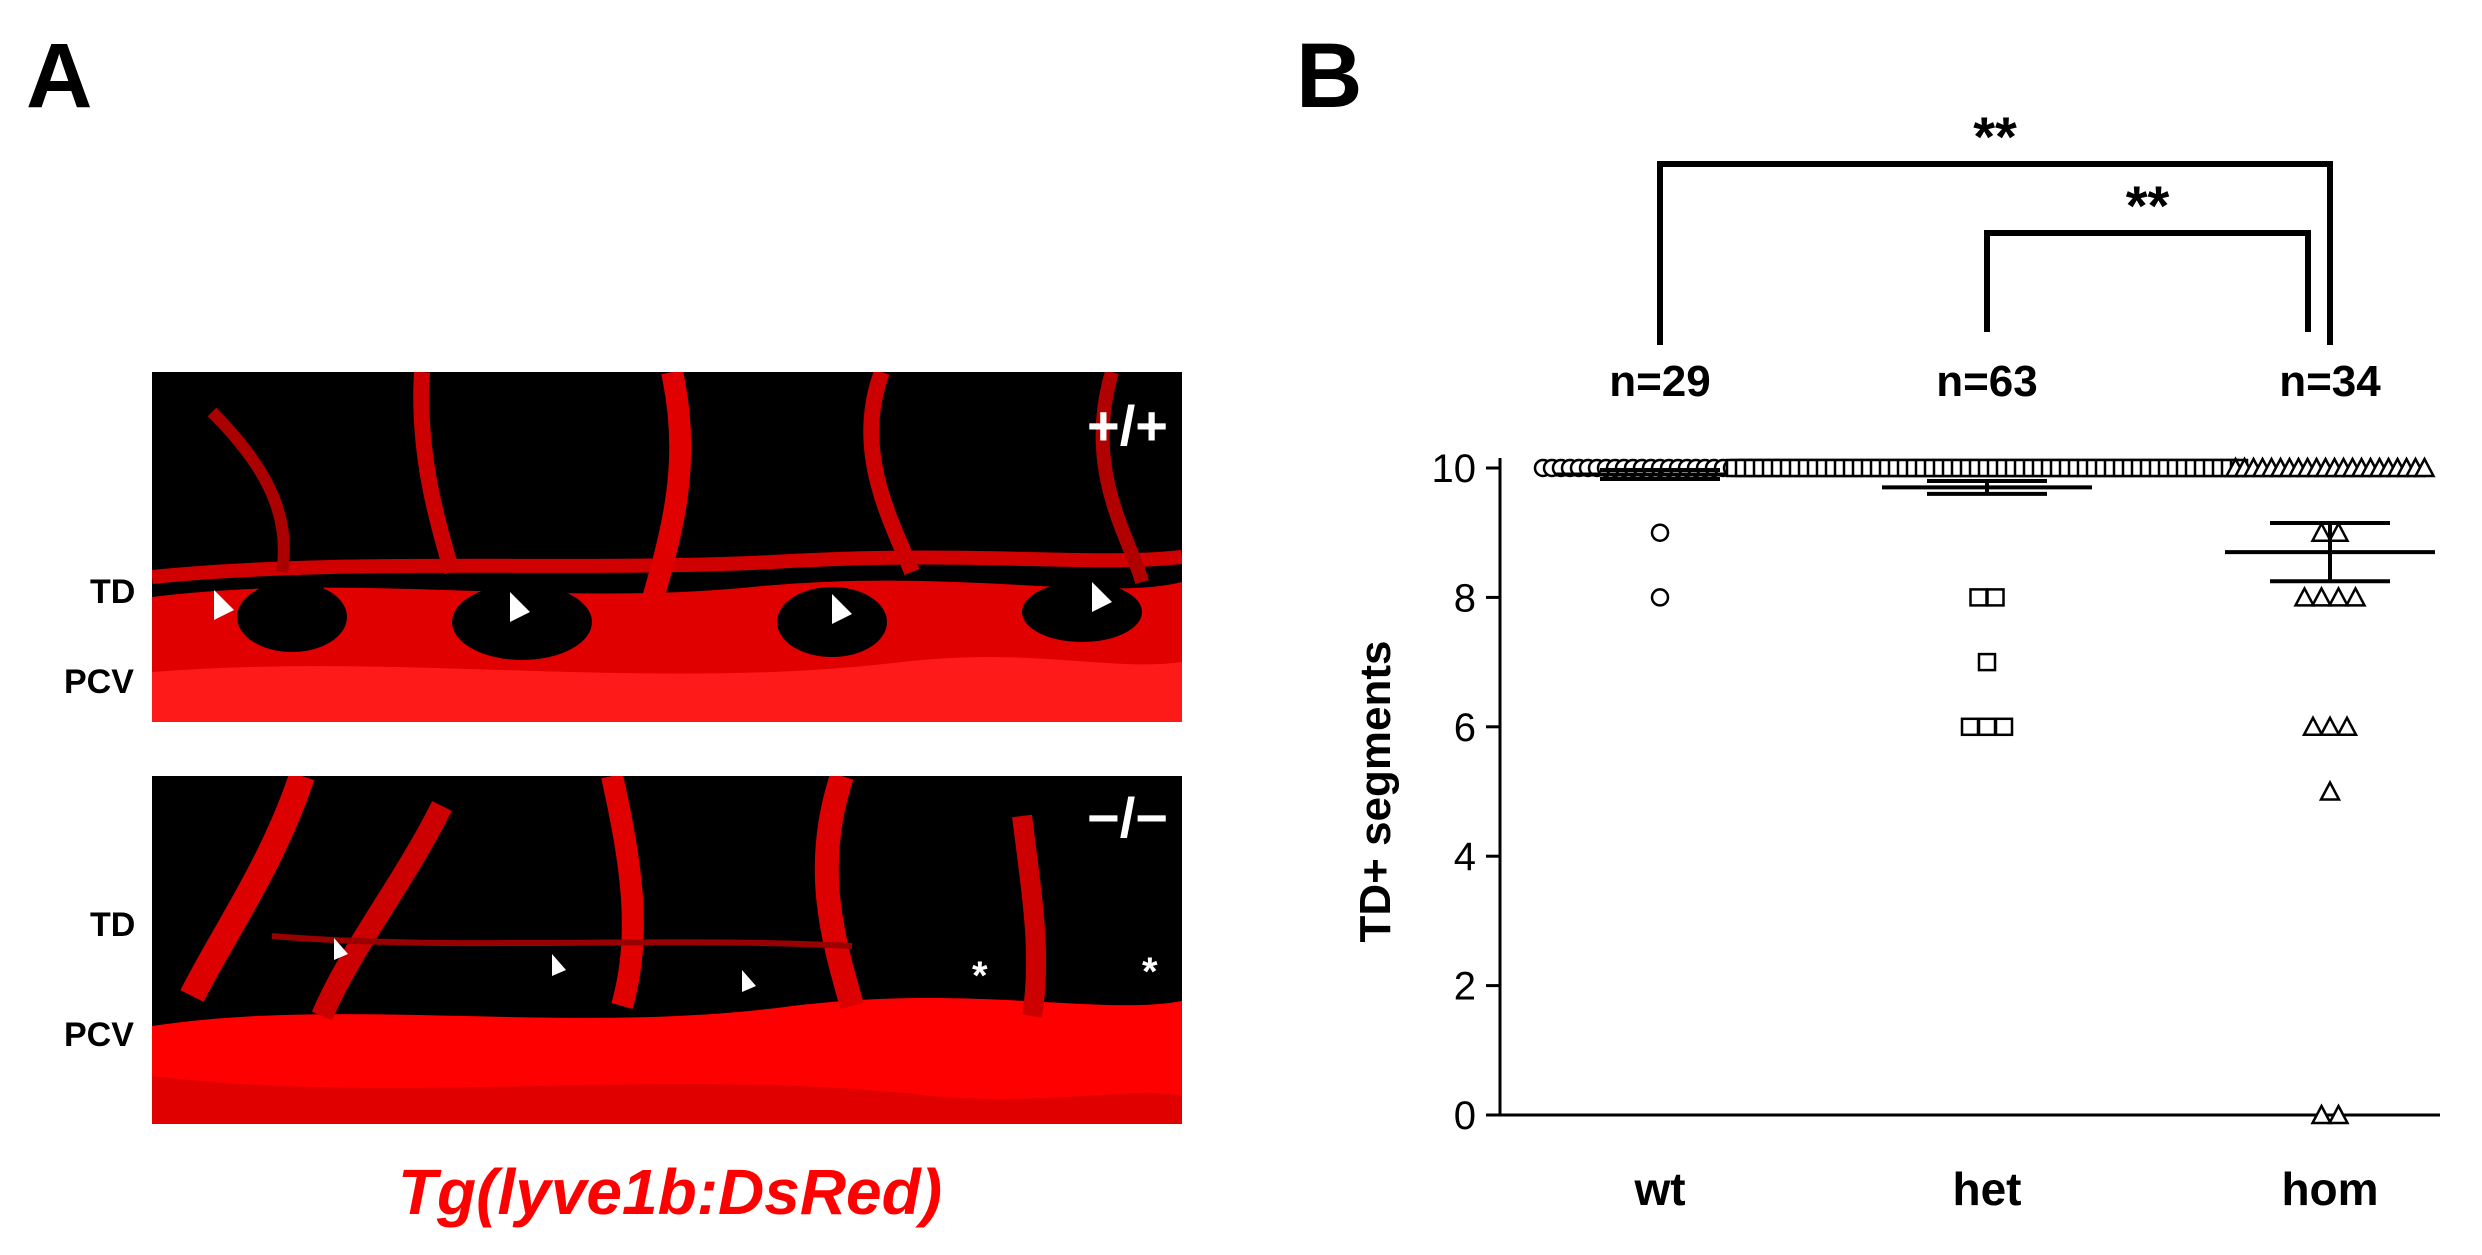 The height and width of the screenshot is (1255, 2482). I want to click on micrograph-caption: Tg(lyve1b:DsRed), so click(670, 1192).